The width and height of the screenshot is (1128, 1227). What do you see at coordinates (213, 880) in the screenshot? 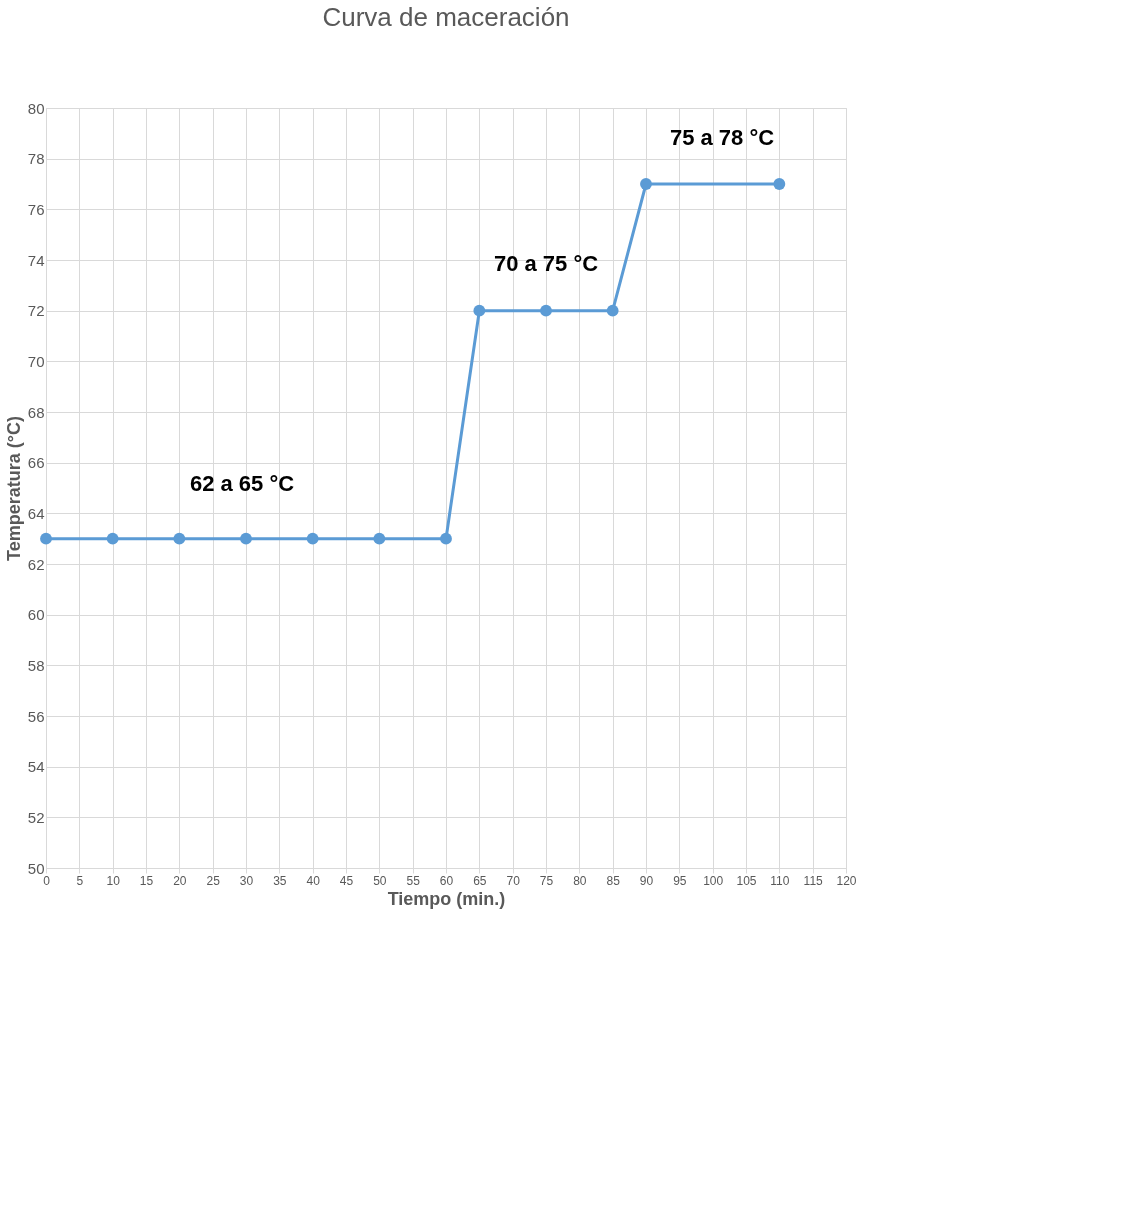
I see `x-tick-label: 25` at bounding box center [213, 880].